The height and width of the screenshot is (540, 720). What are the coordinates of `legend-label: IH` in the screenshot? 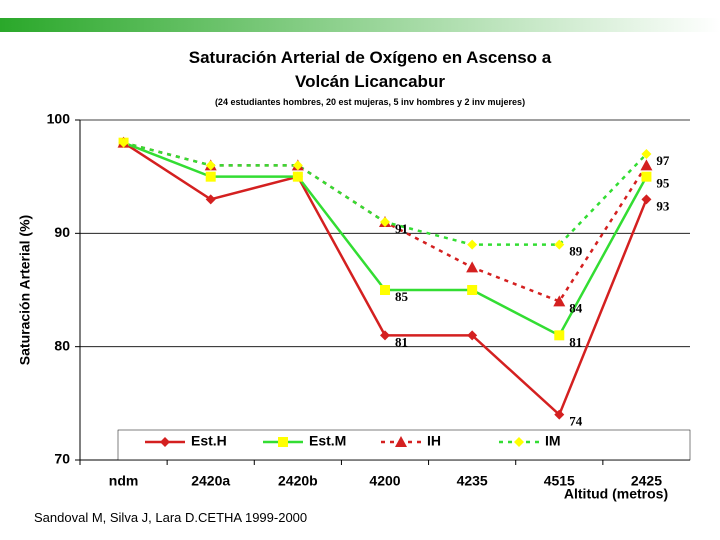 It's located at (434, 441).